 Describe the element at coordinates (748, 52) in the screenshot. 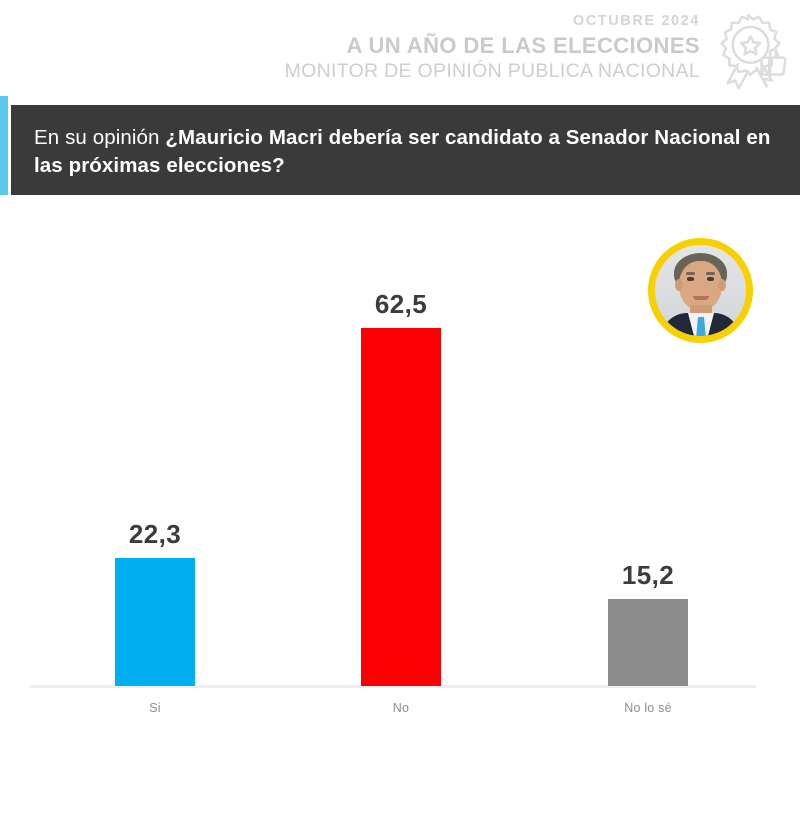

I see `award-ribbon-thumbs-up-icon` at that location.